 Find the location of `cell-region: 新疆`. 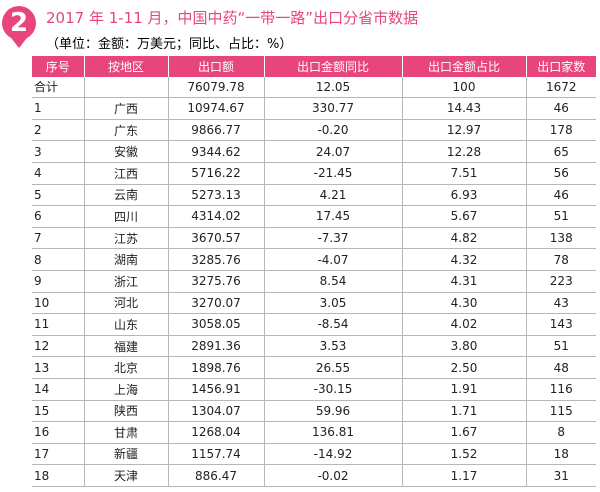

cell-region: 新疆 is located at coordinates (125, 454).